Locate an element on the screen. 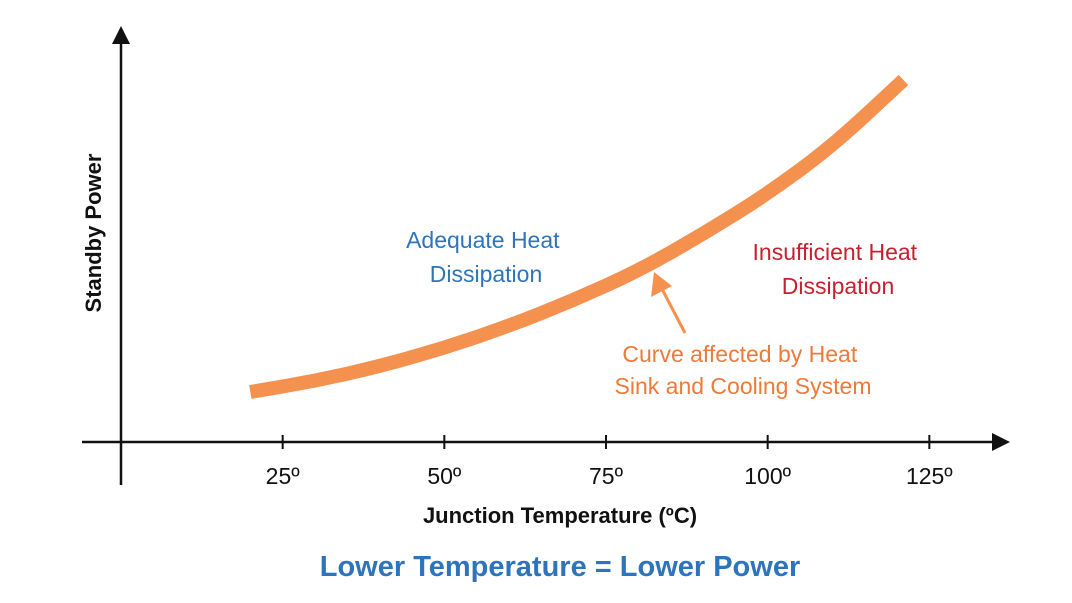  x-tick-label: 25º is located at coordinates (283, 476).